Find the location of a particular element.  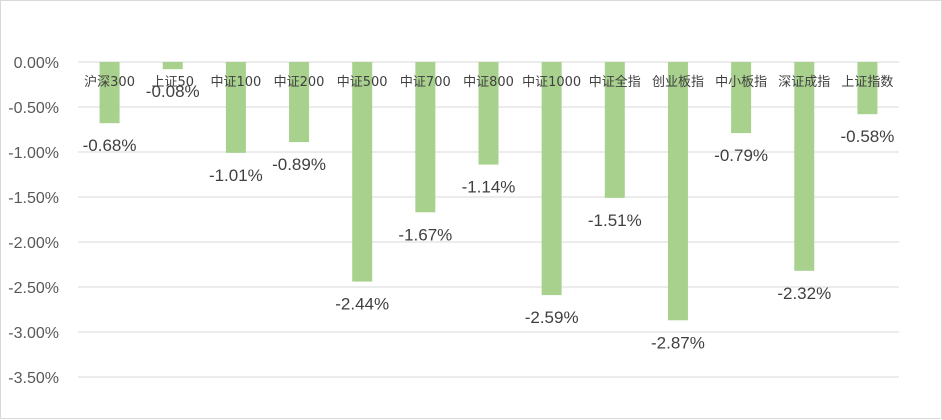

category-label: 沪深300 is located at coordinates (109, 82).